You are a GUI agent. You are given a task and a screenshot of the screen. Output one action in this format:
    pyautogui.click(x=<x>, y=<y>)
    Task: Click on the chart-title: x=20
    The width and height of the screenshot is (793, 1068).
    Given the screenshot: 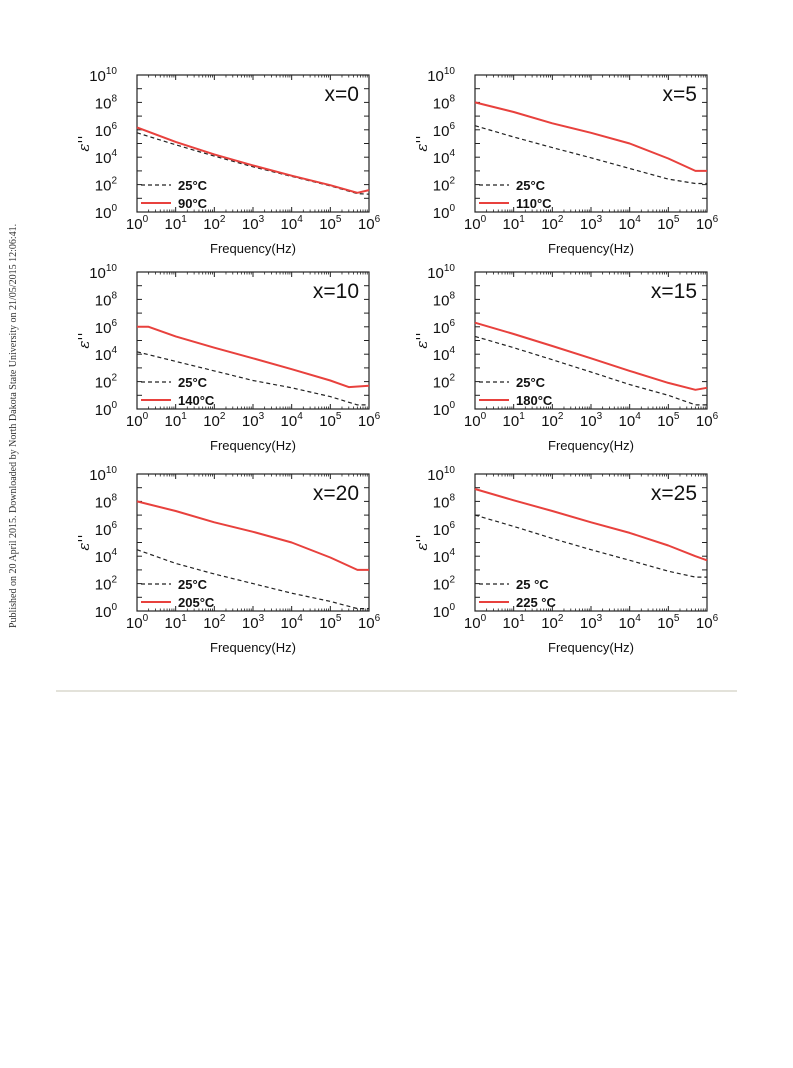 What is the action you would take?
    pyautogui.click(x=336, y=493)
    